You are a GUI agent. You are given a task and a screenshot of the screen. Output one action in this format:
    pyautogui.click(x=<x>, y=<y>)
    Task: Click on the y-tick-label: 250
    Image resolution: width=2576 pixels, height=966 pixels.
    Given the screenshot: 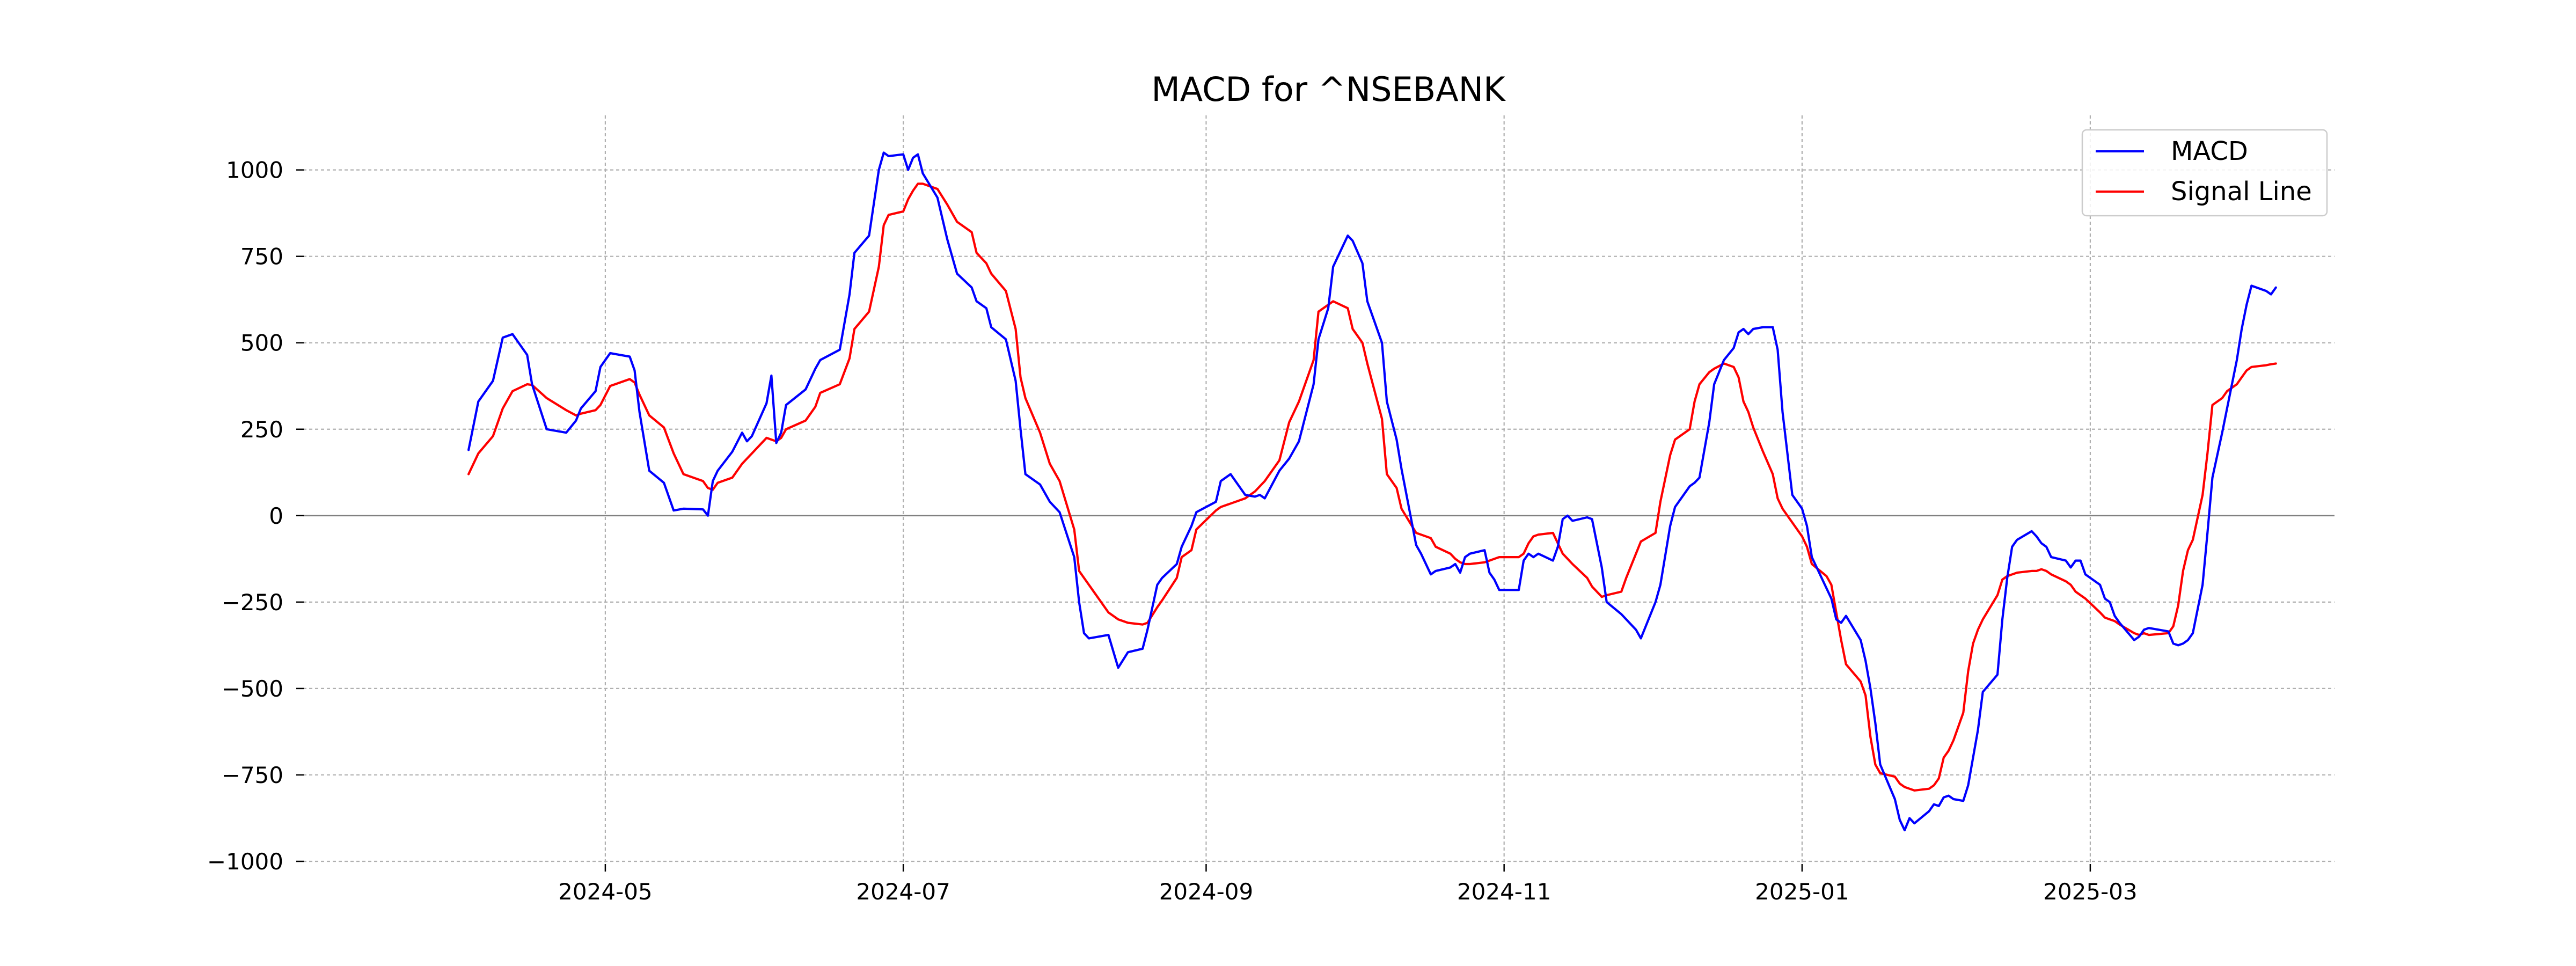 What is the action you would take?
    pyautogui.click(x=261, y=429)
    